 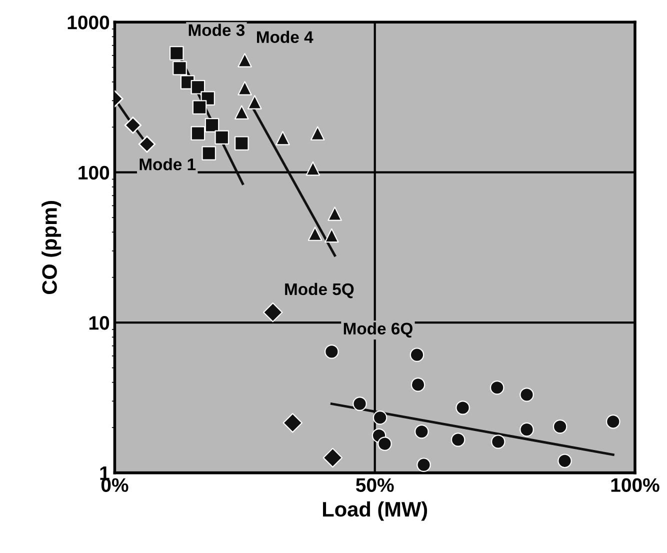 What do you see at coordinates (114, 485) in the screenshot?
I see `x-tick-label: 0%` at bounding box center [114, 485].